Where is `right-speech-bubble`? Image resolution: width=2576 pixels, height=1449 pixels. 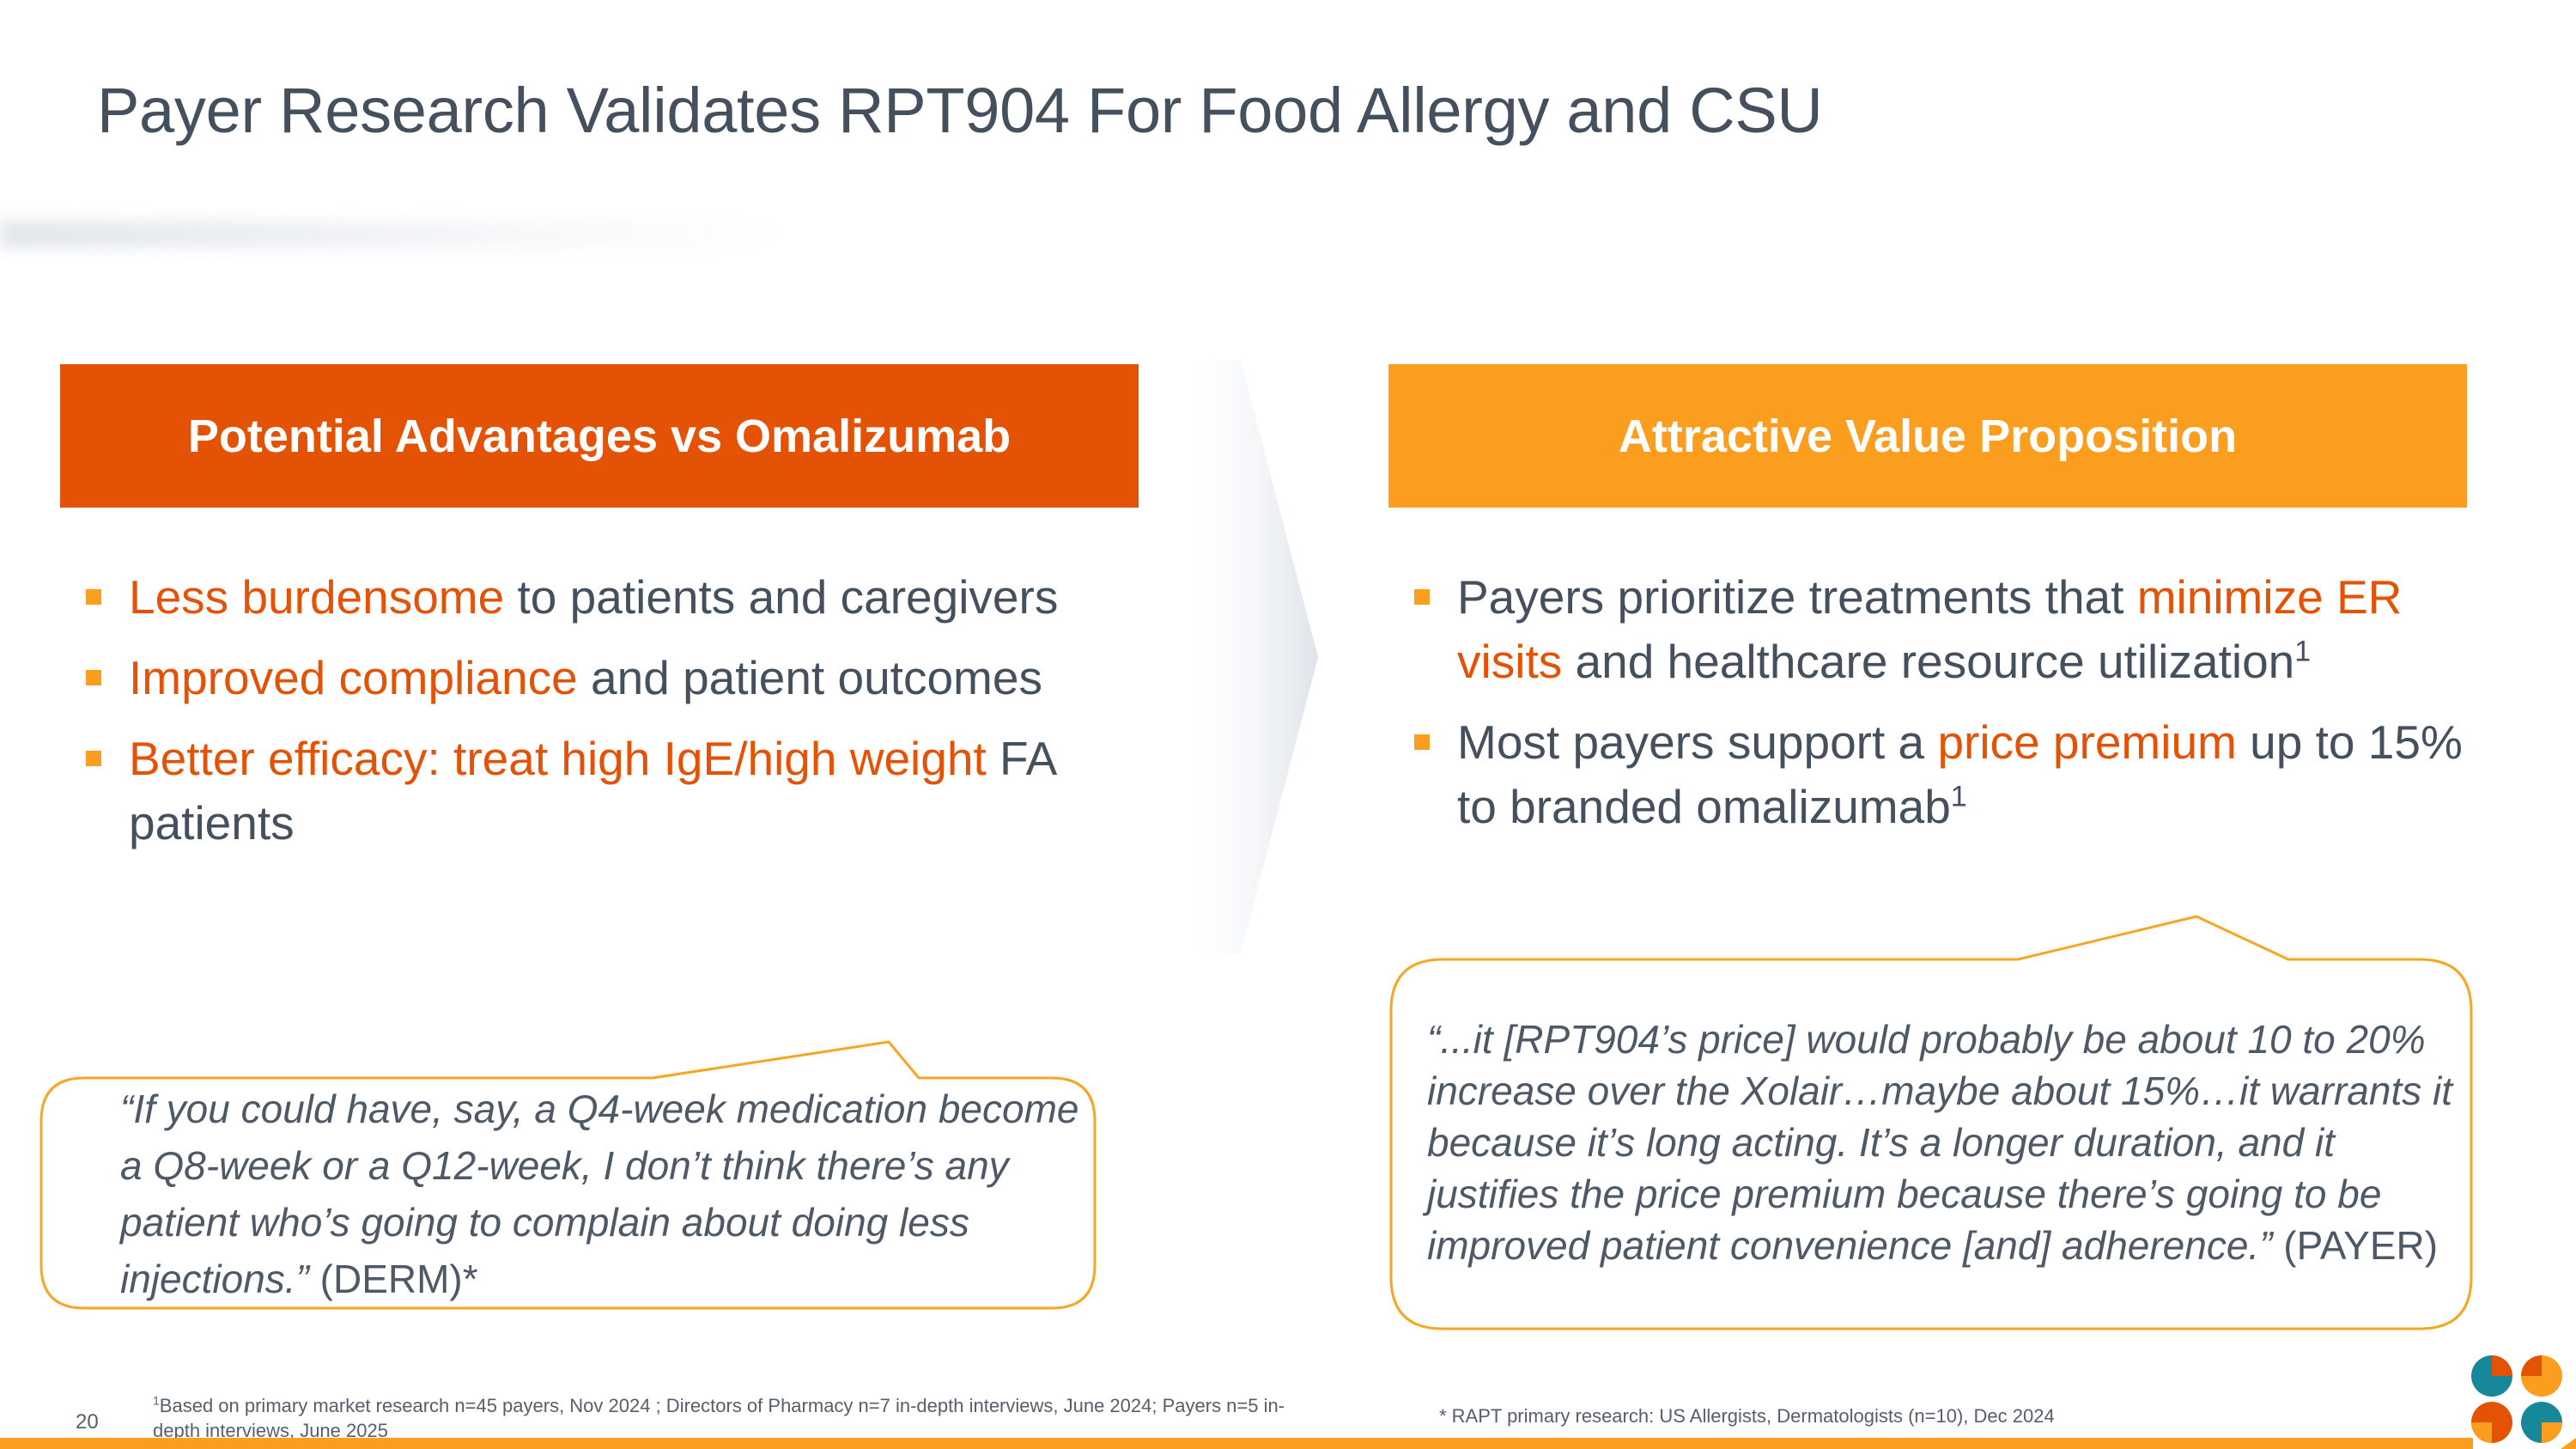 right-speech-bubble is located at coordinates (1931, 1122).